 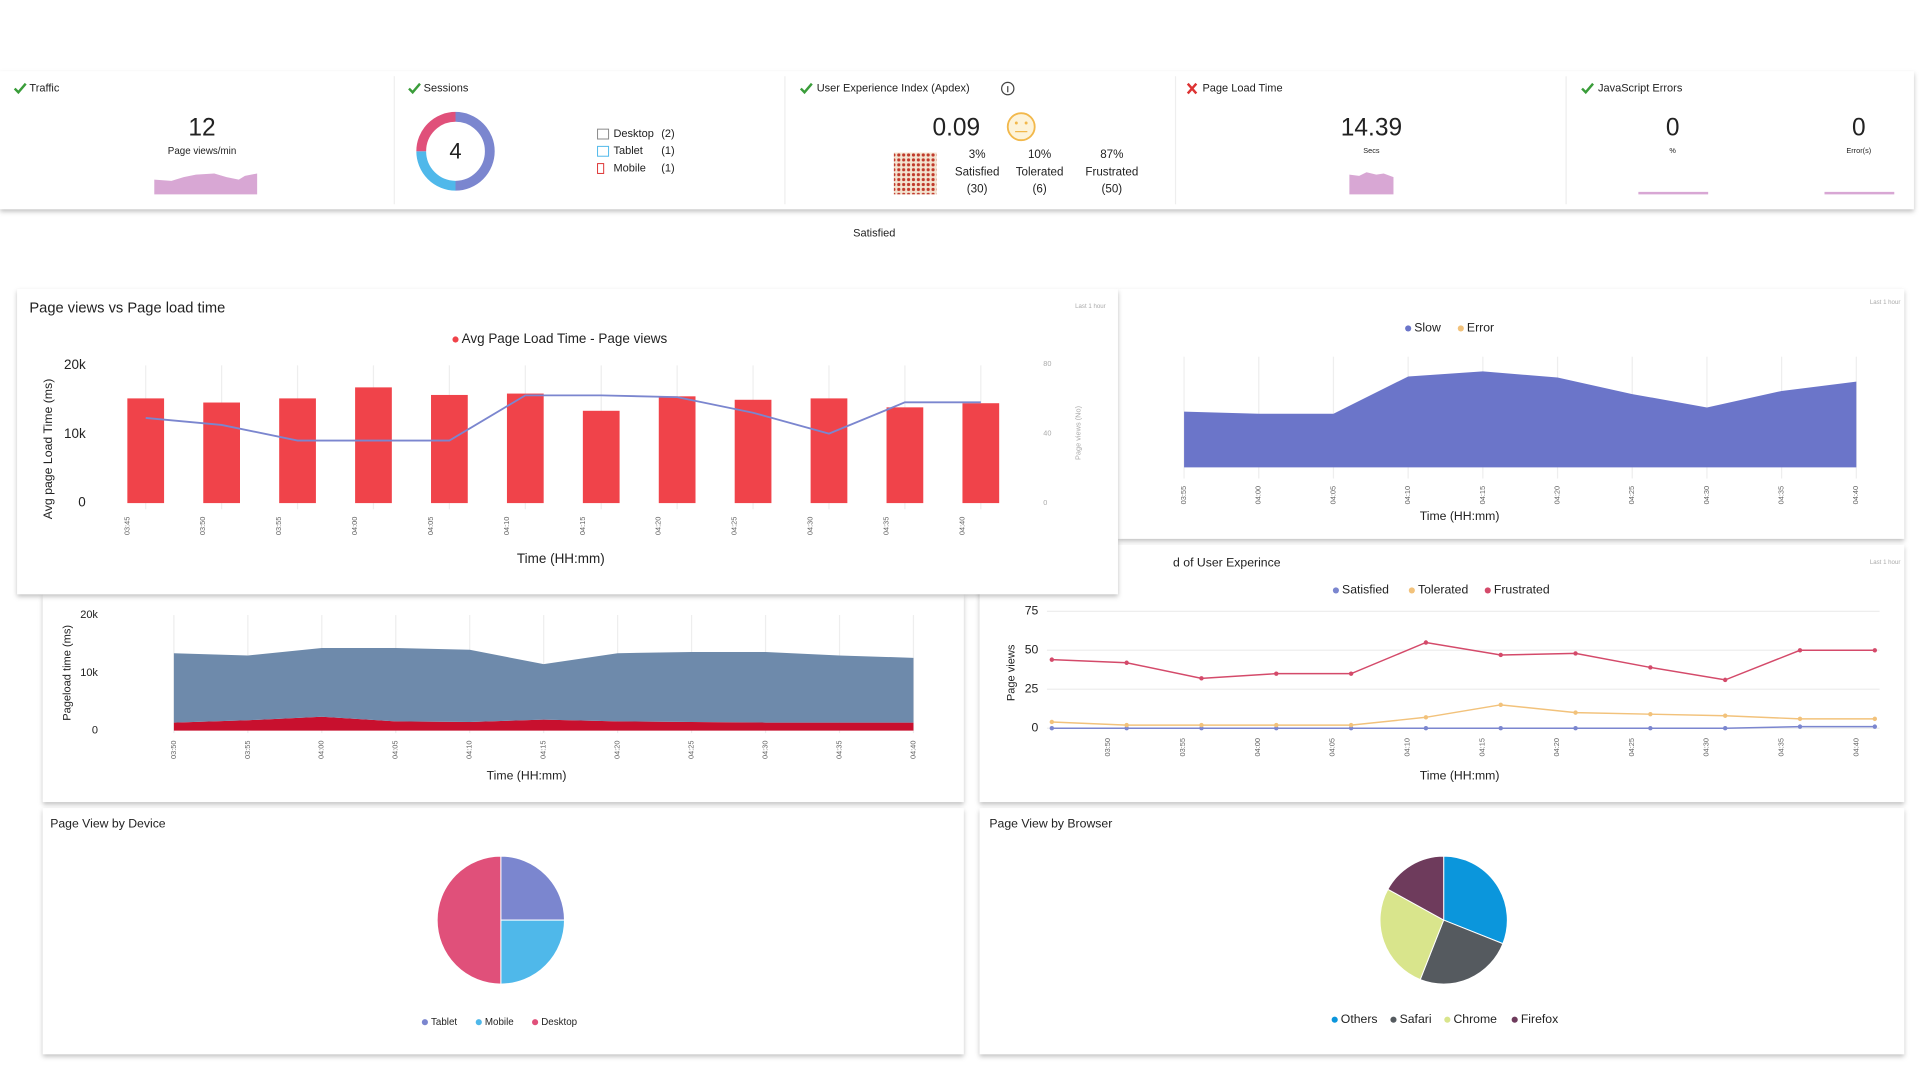 What do you see at coordinates (667, 134) in the screenshot?
I see `legend-count: (2)` at bounding box center [667, 134].